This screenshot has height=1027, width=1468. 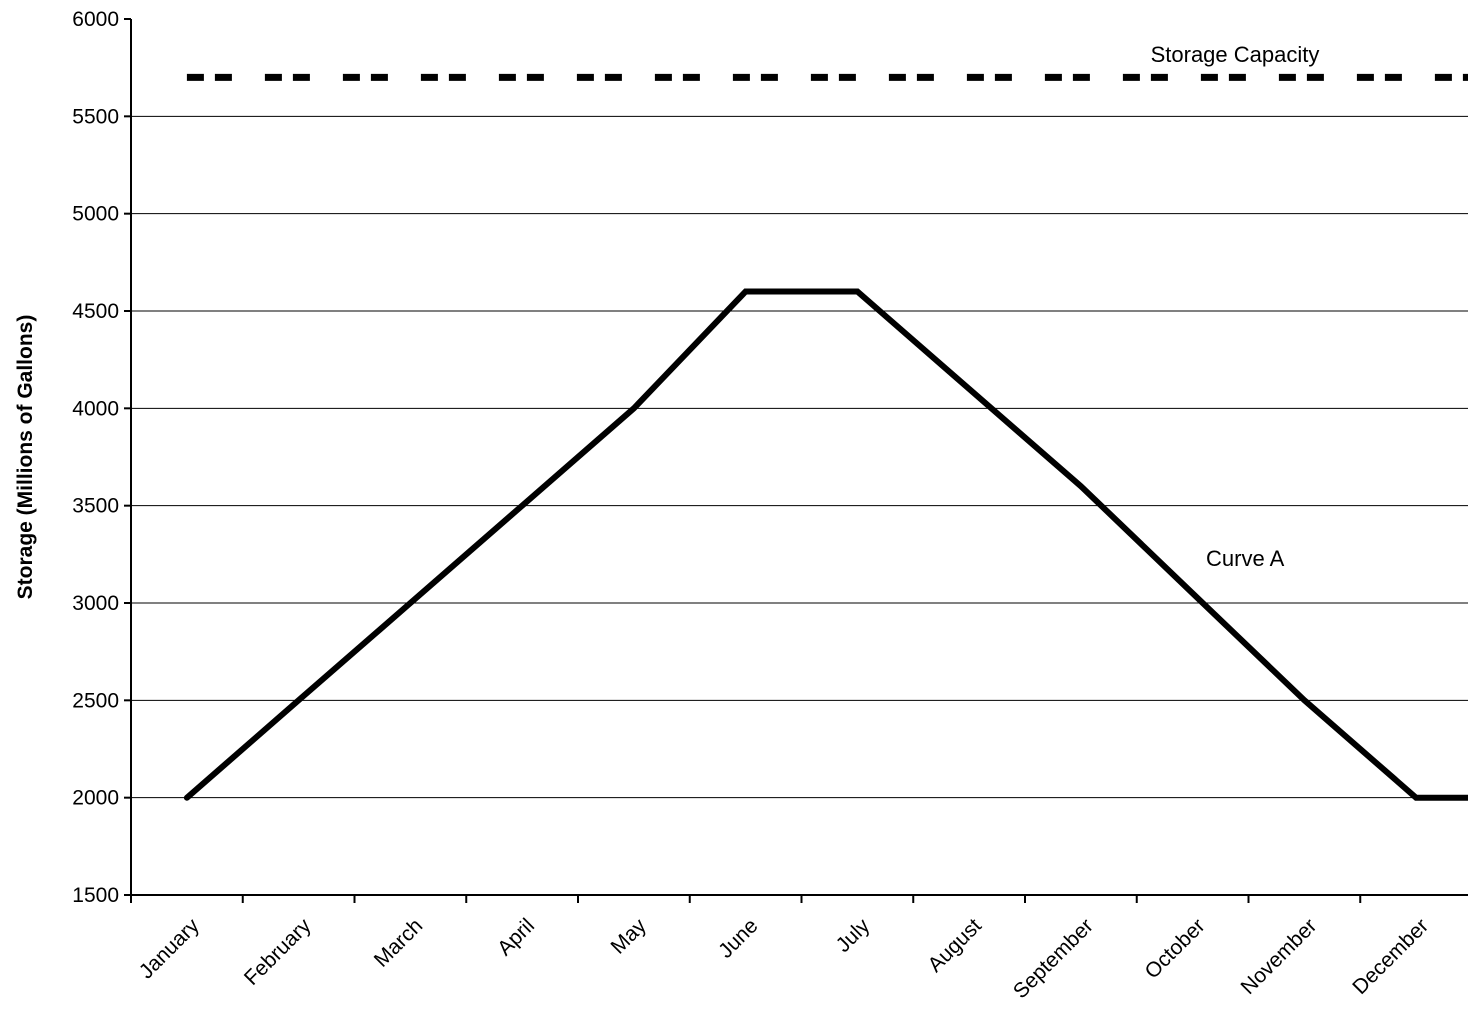 What do you see at coordinates (95, 19) in the screenshot?
I see `y-tick-label: 6000` at bounding box center [95, 19].